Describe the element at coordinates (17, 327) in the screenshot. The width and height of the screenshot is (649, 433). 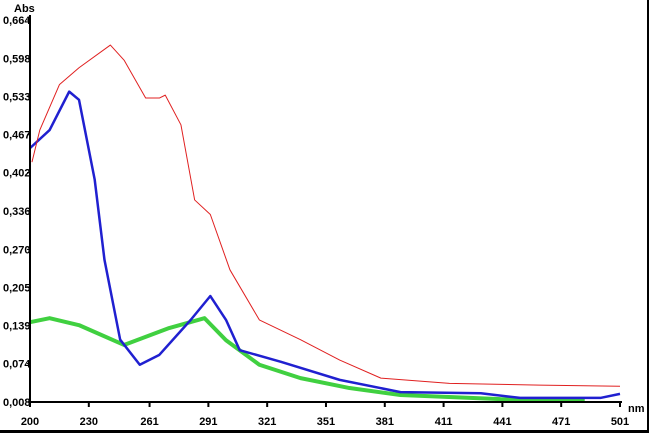
I see `y-tick-label: 0,139` at that location.